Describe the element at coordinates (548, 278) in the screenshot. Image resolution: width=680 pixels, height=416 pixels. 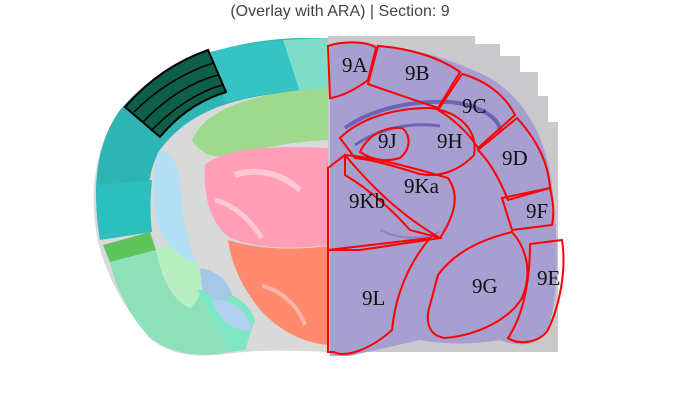
I see `label-9e: 9E` at that location.